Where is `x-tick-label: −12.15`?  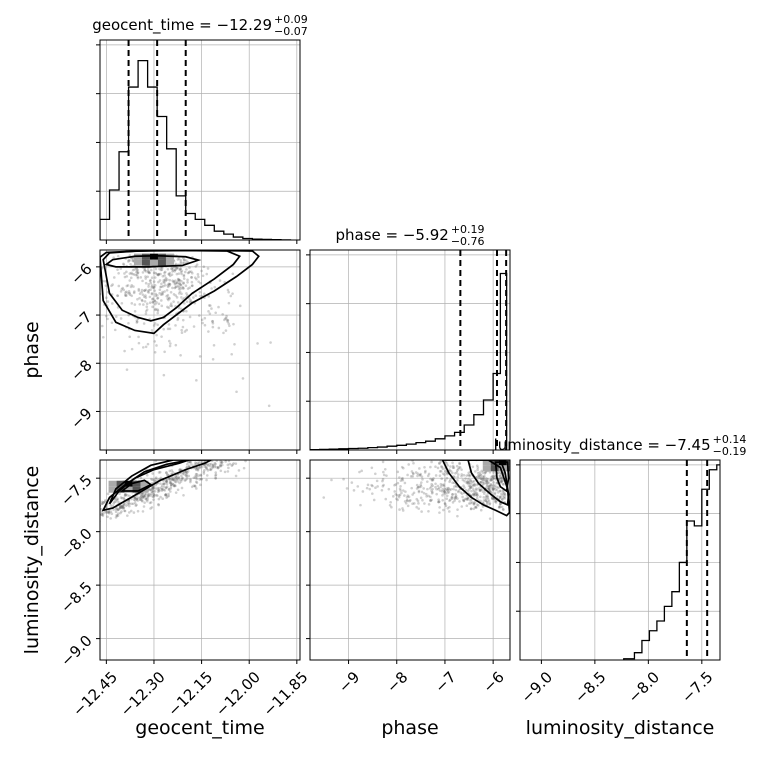 x-tick-label: −12.15 is located at coordinates (190, 694).